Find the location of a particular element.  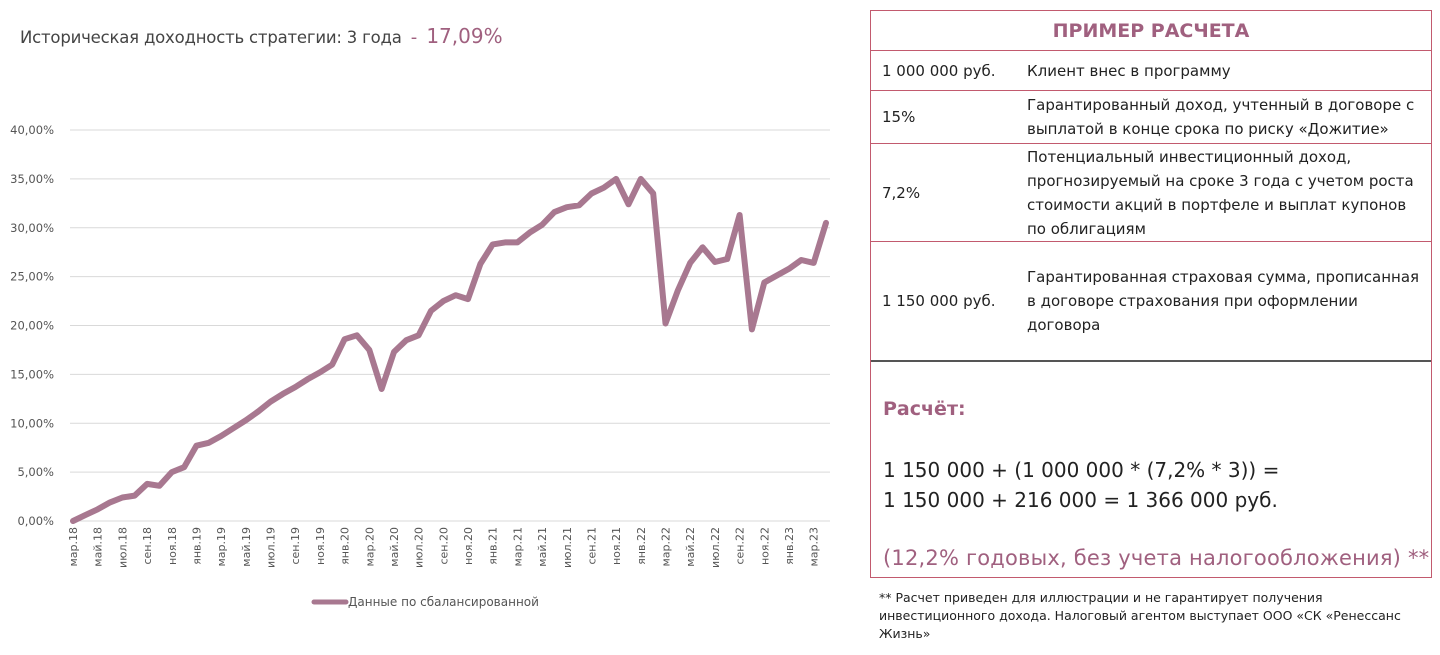

row-amount: 1 000 000 руб. is located at coordinates (939, 70).